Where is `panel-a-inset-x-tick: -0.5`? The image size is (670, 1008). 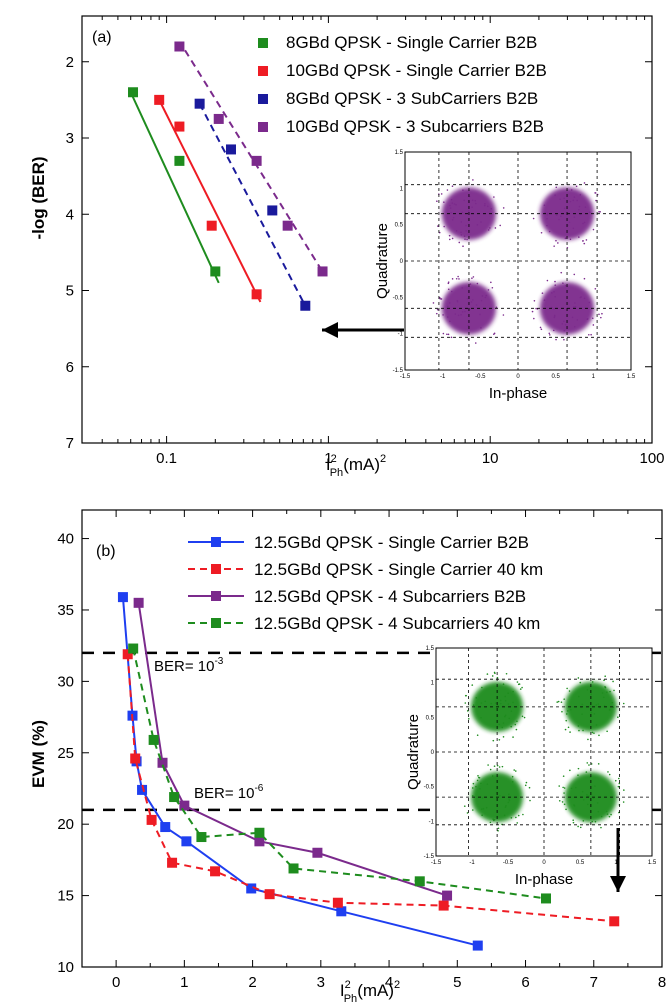 panel-a-inset-x-tick: -0.5 is located at coordinates (480, 377).